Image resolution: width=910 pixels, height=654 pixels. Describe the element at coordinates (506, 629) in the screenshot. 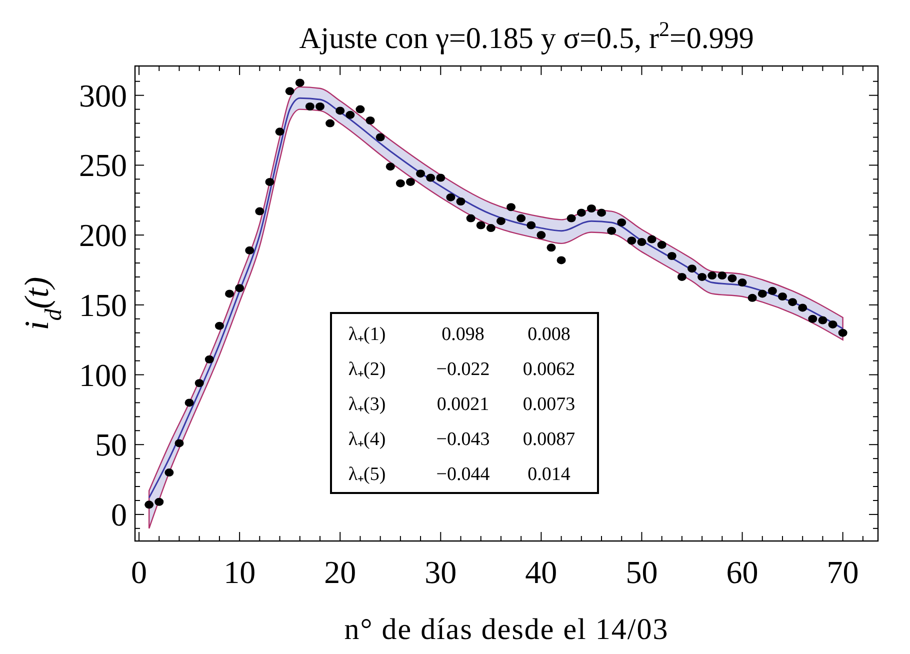

I see `x-axis-title: n° de días desde el 14/03` at that location.